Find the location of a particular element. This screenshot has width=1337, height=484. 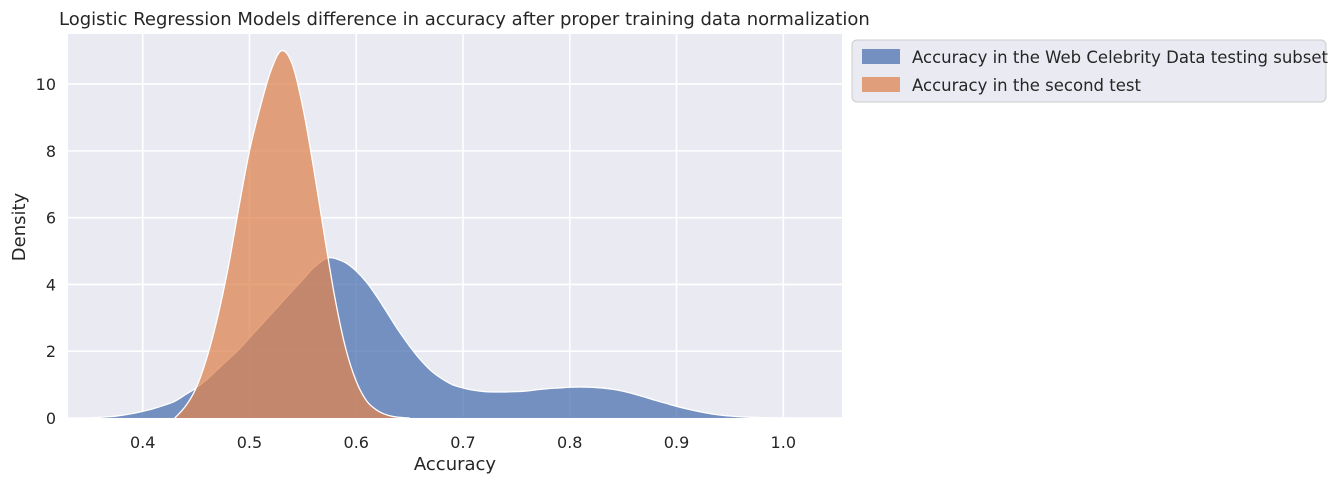

y-tick-label: 0 is located at coordinates (51, 418).